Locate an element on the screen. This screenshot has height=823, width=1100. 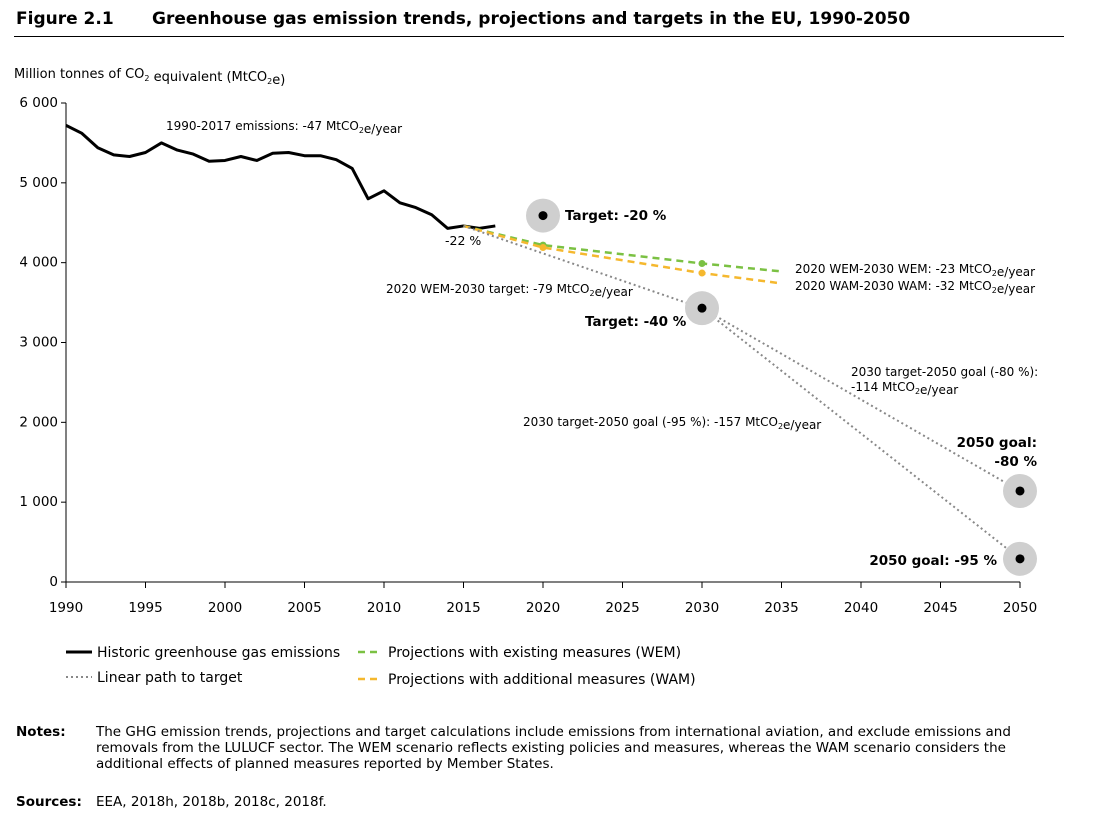
x-tick-label: 2040 is located at coordinates (861, 608).